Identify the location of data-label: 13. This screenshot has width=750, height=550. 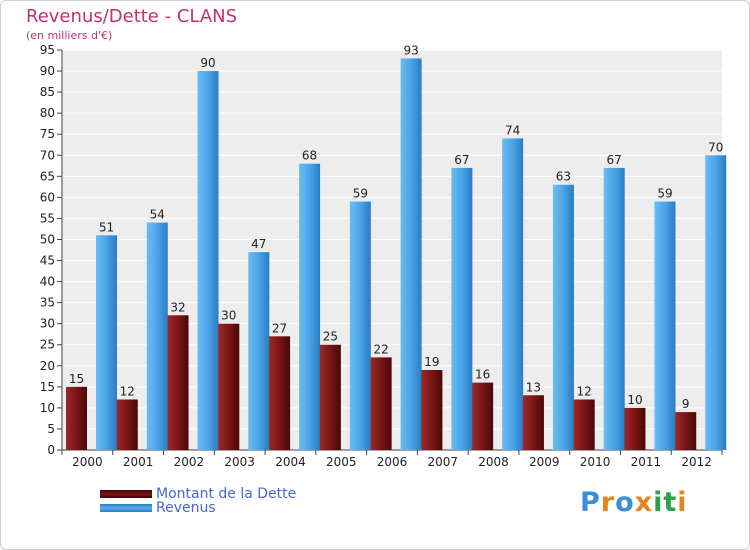
(533, 387).